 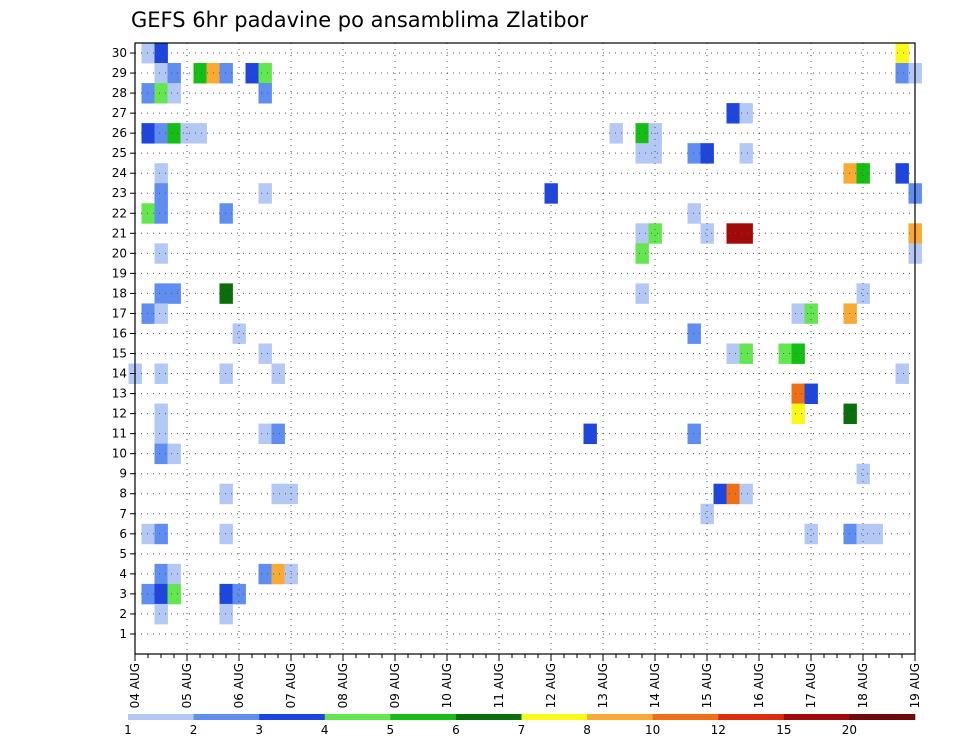 What do you see at coordinates (123, 634) in the screenshot?
I see `y-tick-label: 1` at bounding box center [123, 634].